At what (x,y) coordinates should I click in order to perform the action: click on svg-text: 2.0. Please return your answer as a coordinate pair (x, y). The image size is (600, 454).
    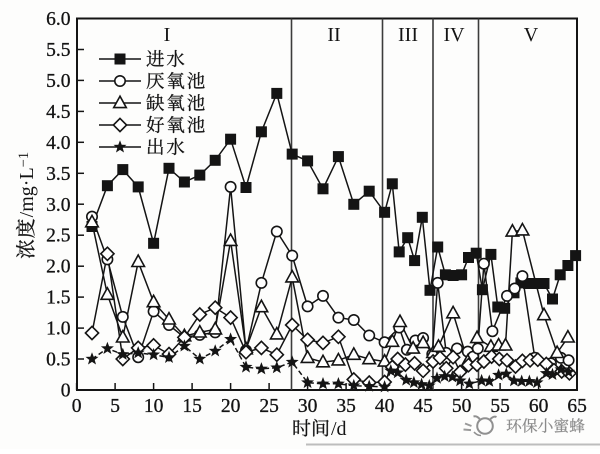
    Looking at the image, I should click on (58, 267).